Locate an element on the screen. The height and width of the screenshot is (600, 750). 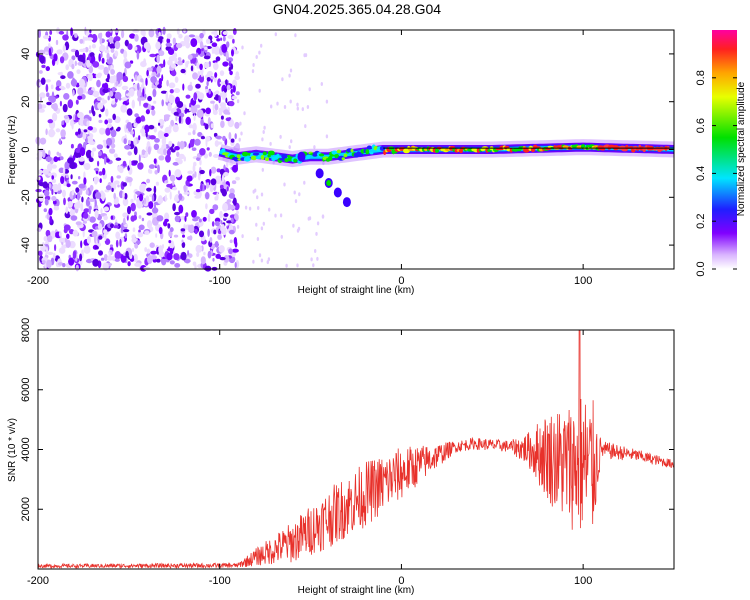
carrier-blob is located at coordinates (262, 157).